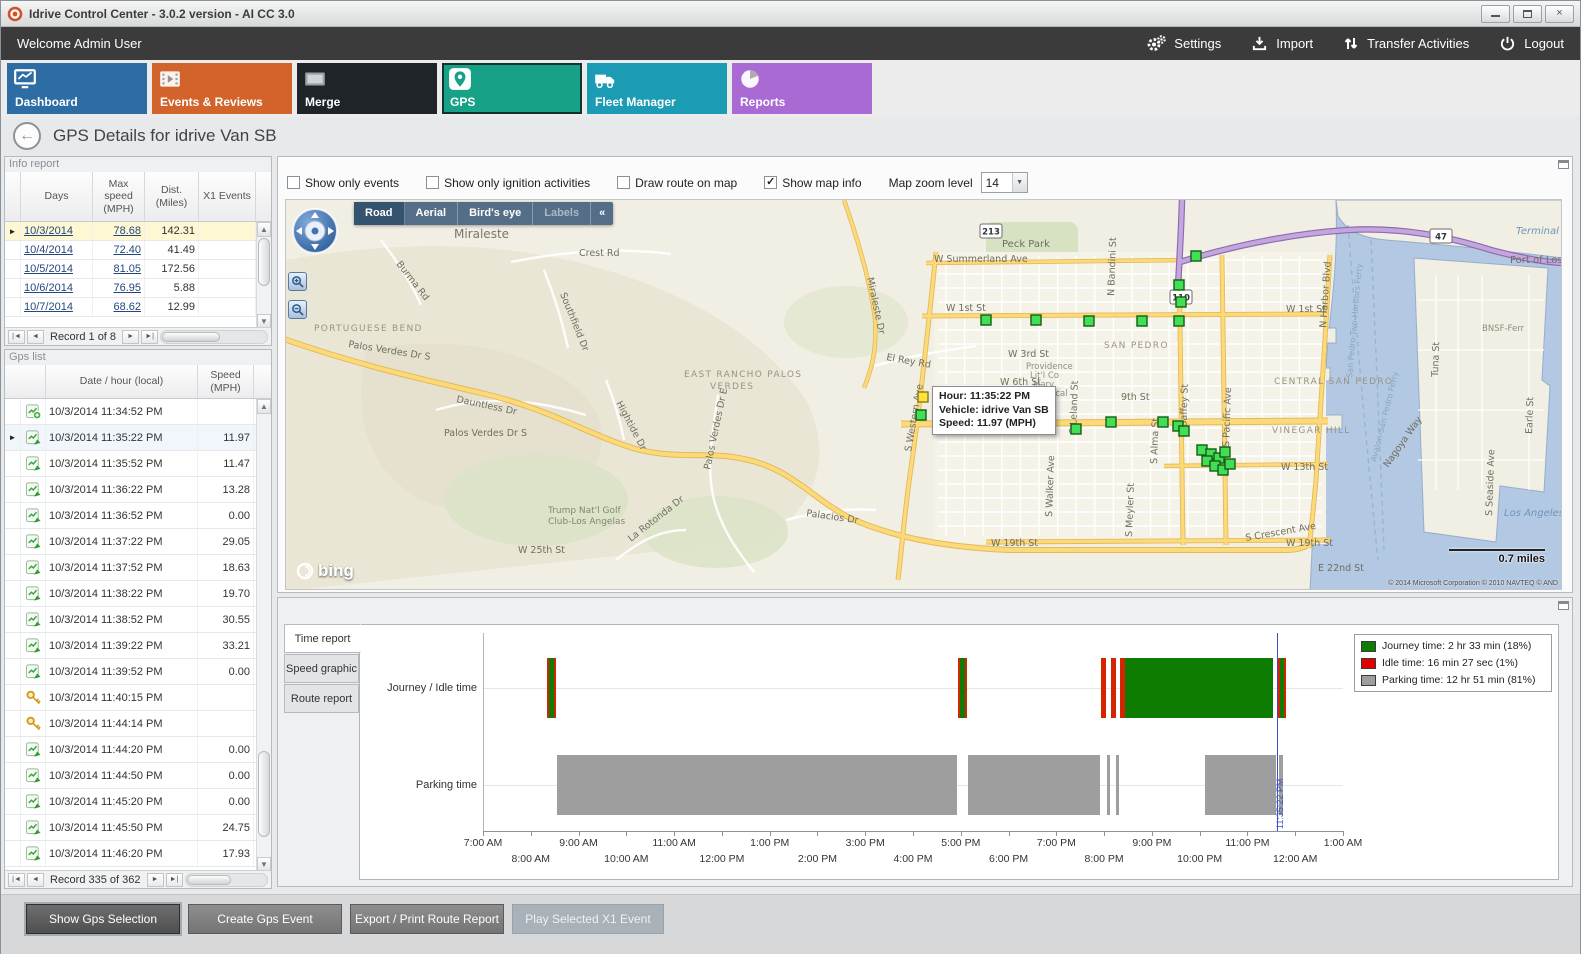 This screenshot has width=1581, height=954. What do you see at coordinates (48, 288) in the screenshot?
I see `day-link: 10/6/2014` at bounding box center [48, 288].